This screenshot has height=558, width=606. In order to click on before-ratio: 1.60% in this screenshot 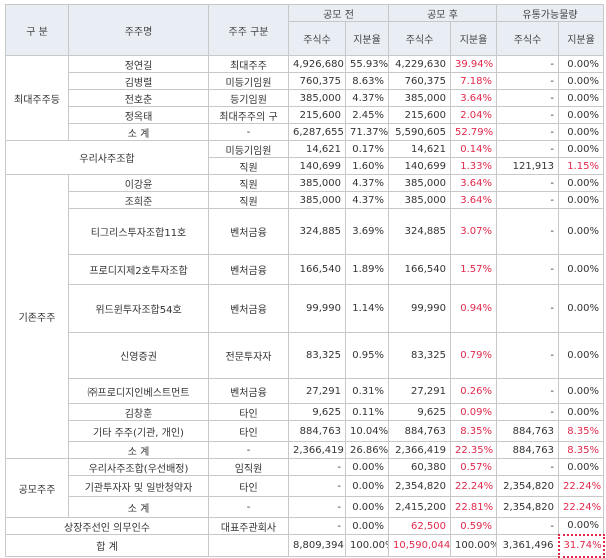, I will do `click(367, 166)`.